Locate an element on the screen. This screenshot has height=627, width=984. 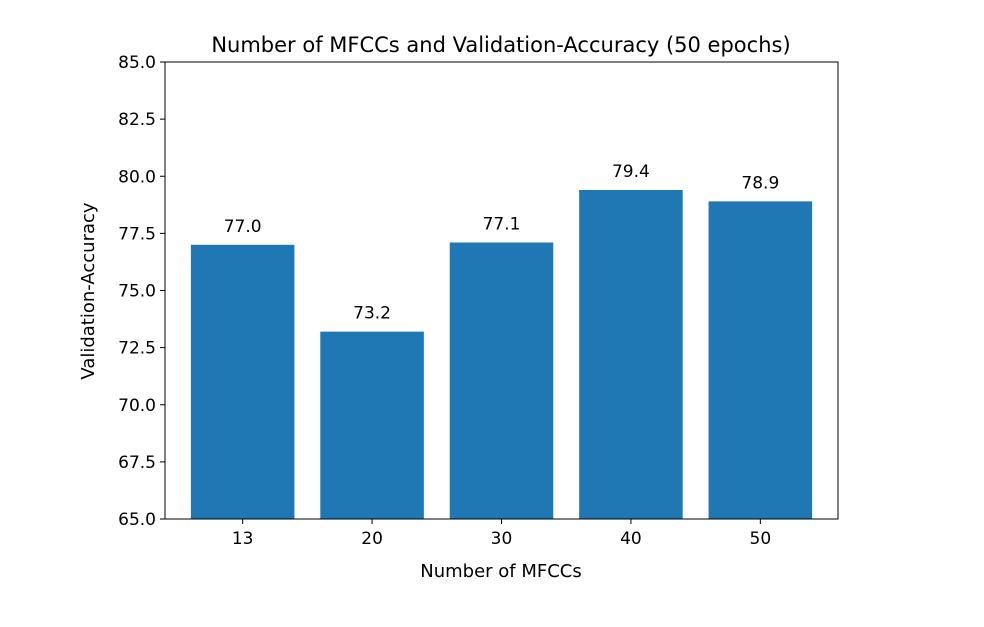
x-tick-label-20: 20 is located at coordinates (372, 539).